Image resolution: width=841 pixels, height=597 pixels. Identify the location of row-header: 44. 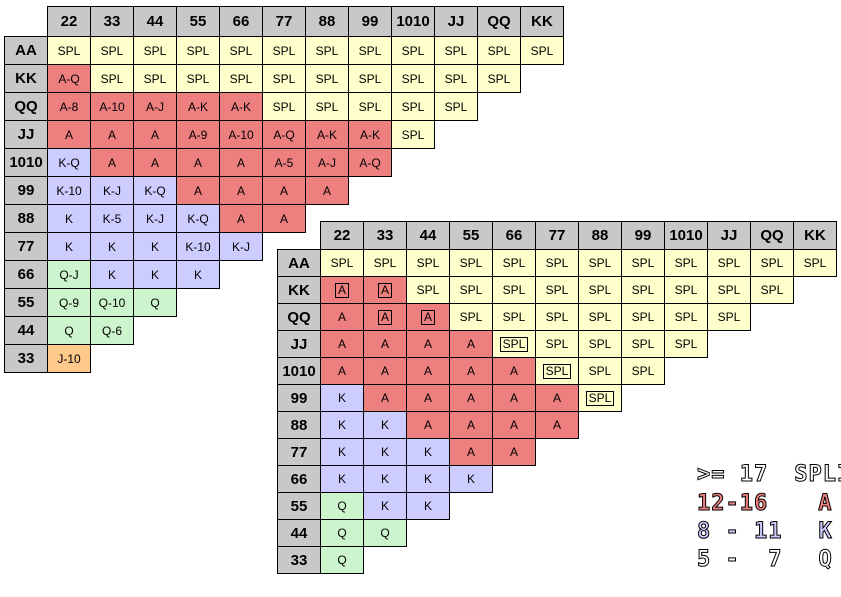
(26, 330).